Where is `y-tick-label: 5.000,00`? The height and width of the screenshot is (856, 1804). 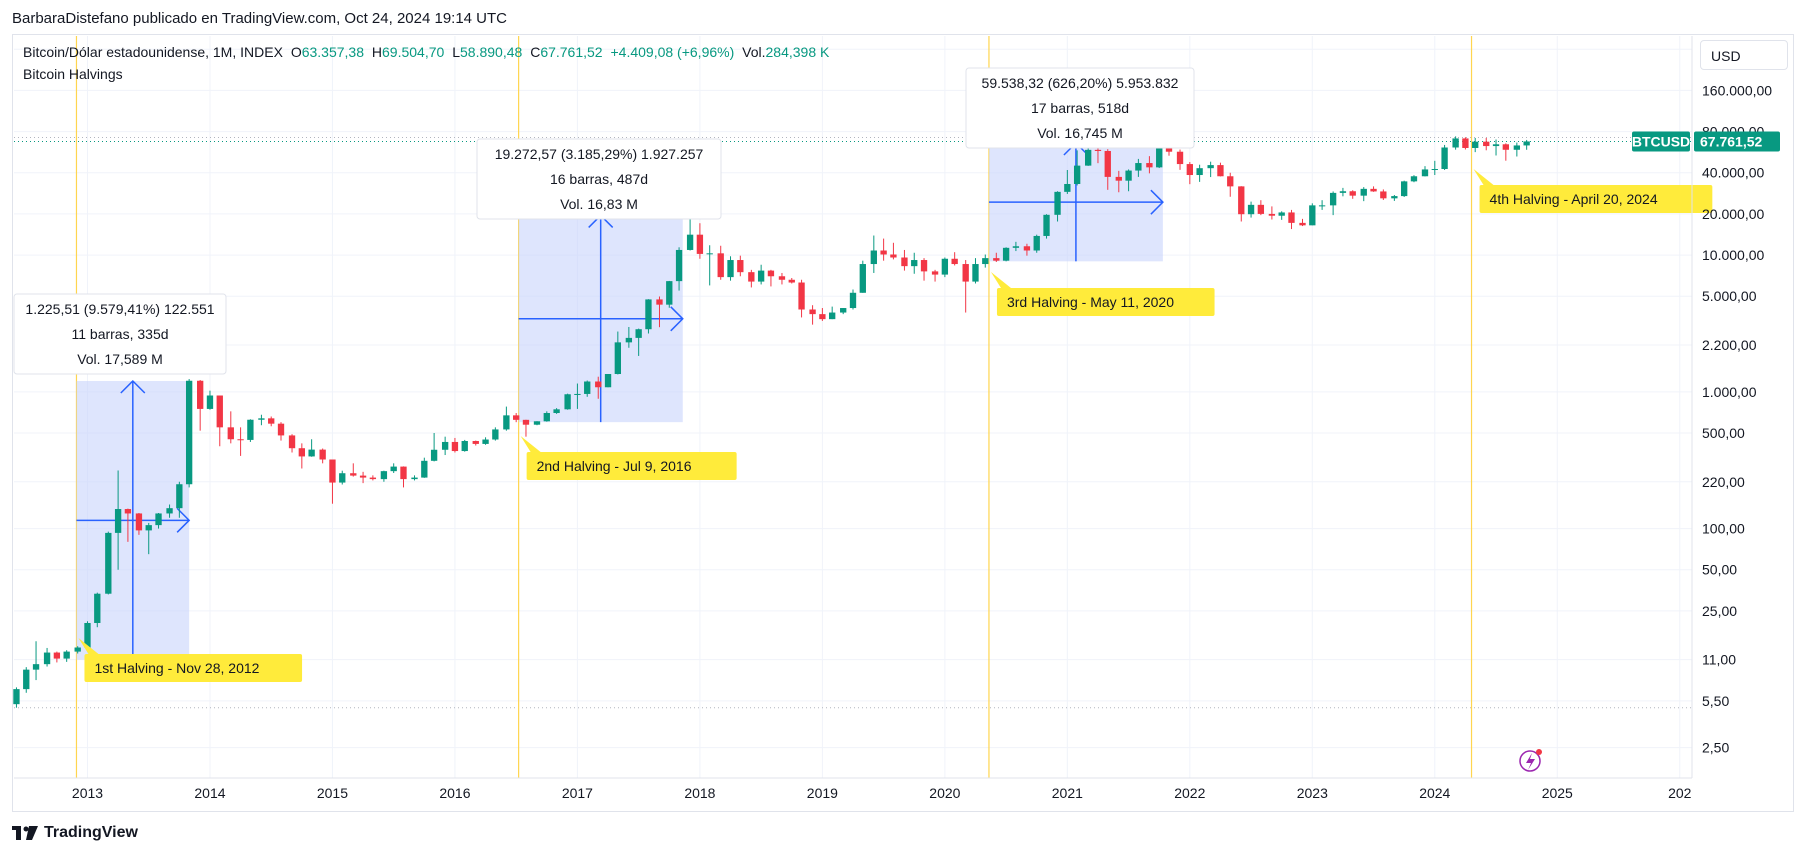 y-tick-label: 5.000,00 is located at coordinates (1729, 296).